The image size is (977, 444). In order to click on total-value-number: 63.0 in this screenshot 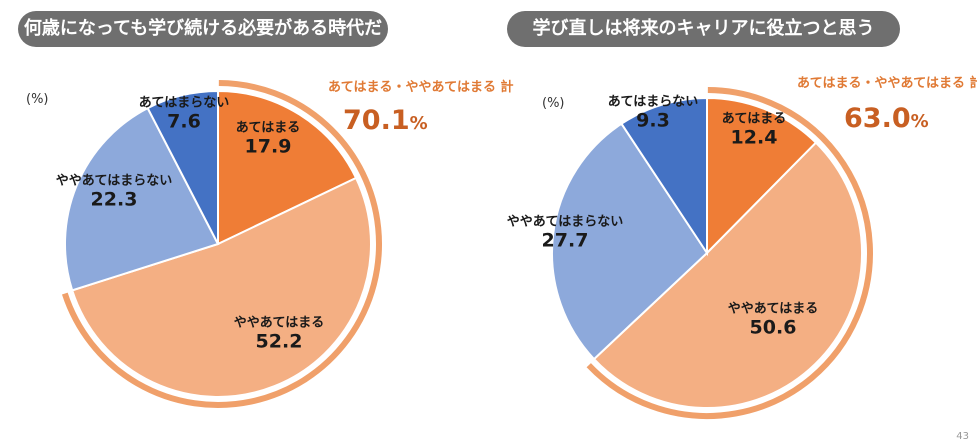, I will do `click(877, 118)`.